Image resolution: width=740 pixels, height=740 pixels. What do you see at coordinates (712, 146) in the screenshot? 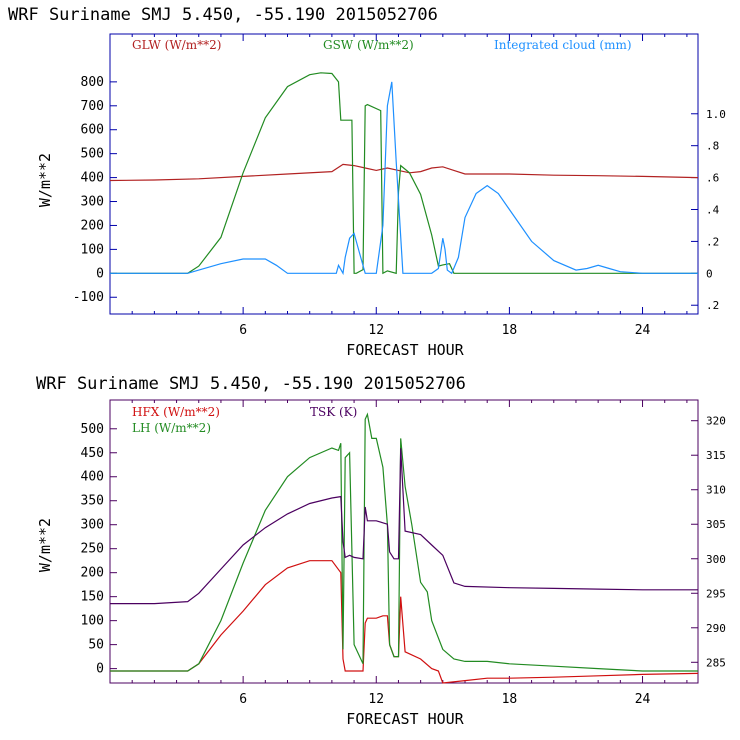
I see `y2-tick-label: .8` at bounding box center [712, 146].